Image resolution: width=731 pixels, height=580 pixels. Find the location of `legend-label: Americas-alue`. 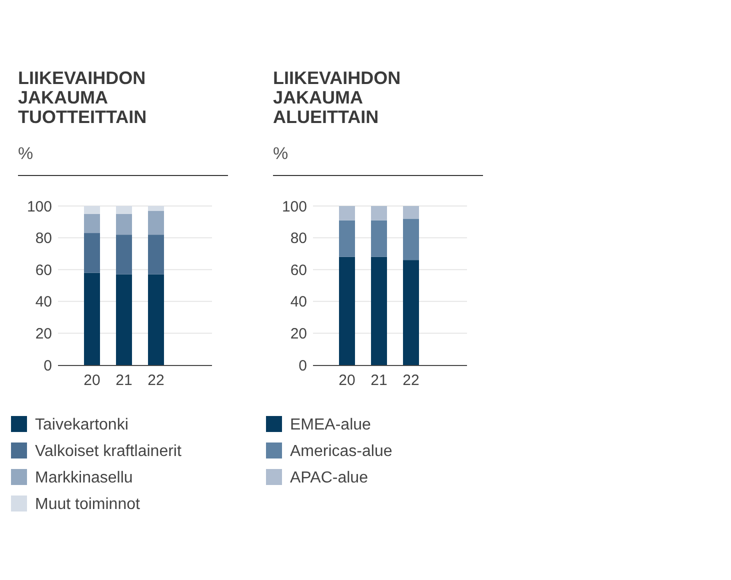

legend-label: Americas-alue is located at coordinates (341, 451).